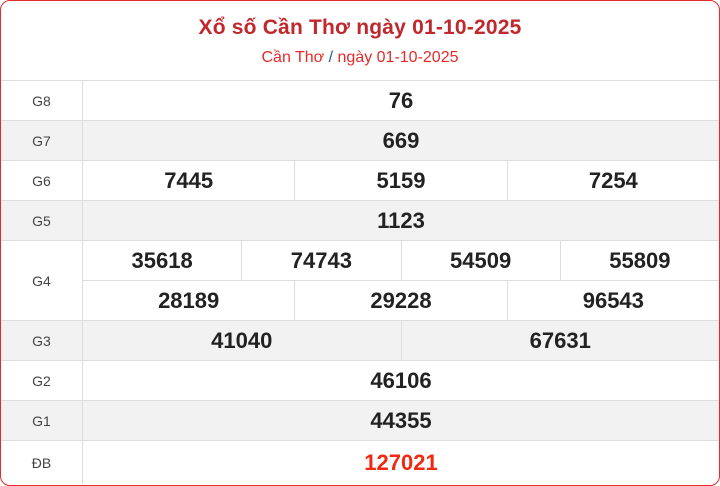 This screenshot has height=486, width=720. I want to click on prize-values: 41040 67631, so click(401, 340).